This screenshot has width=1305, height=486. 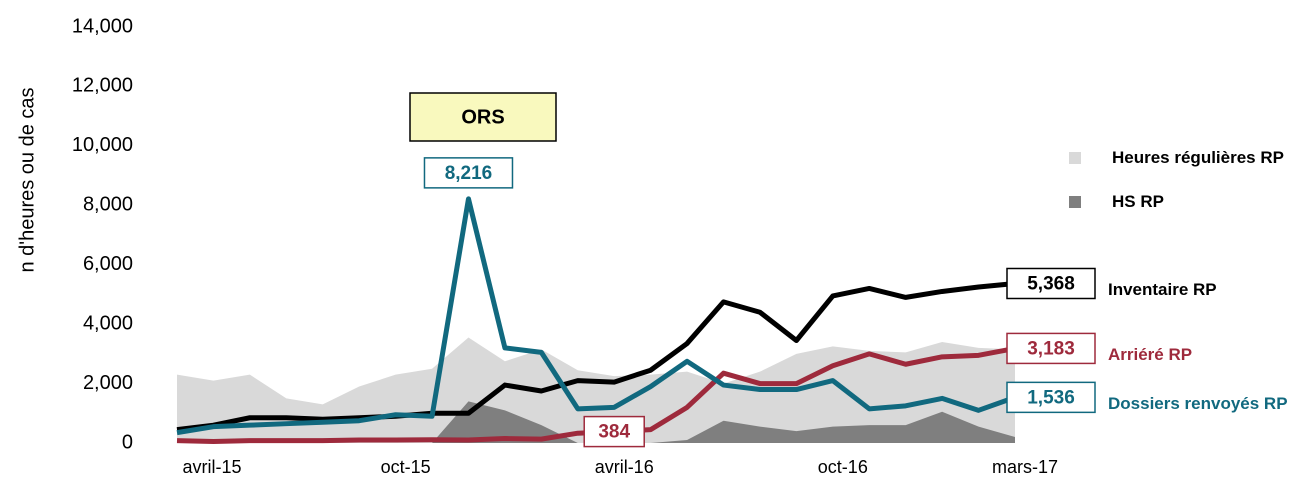 I want to click on y-tick-label: 6,000, so click(x=108, y=264).